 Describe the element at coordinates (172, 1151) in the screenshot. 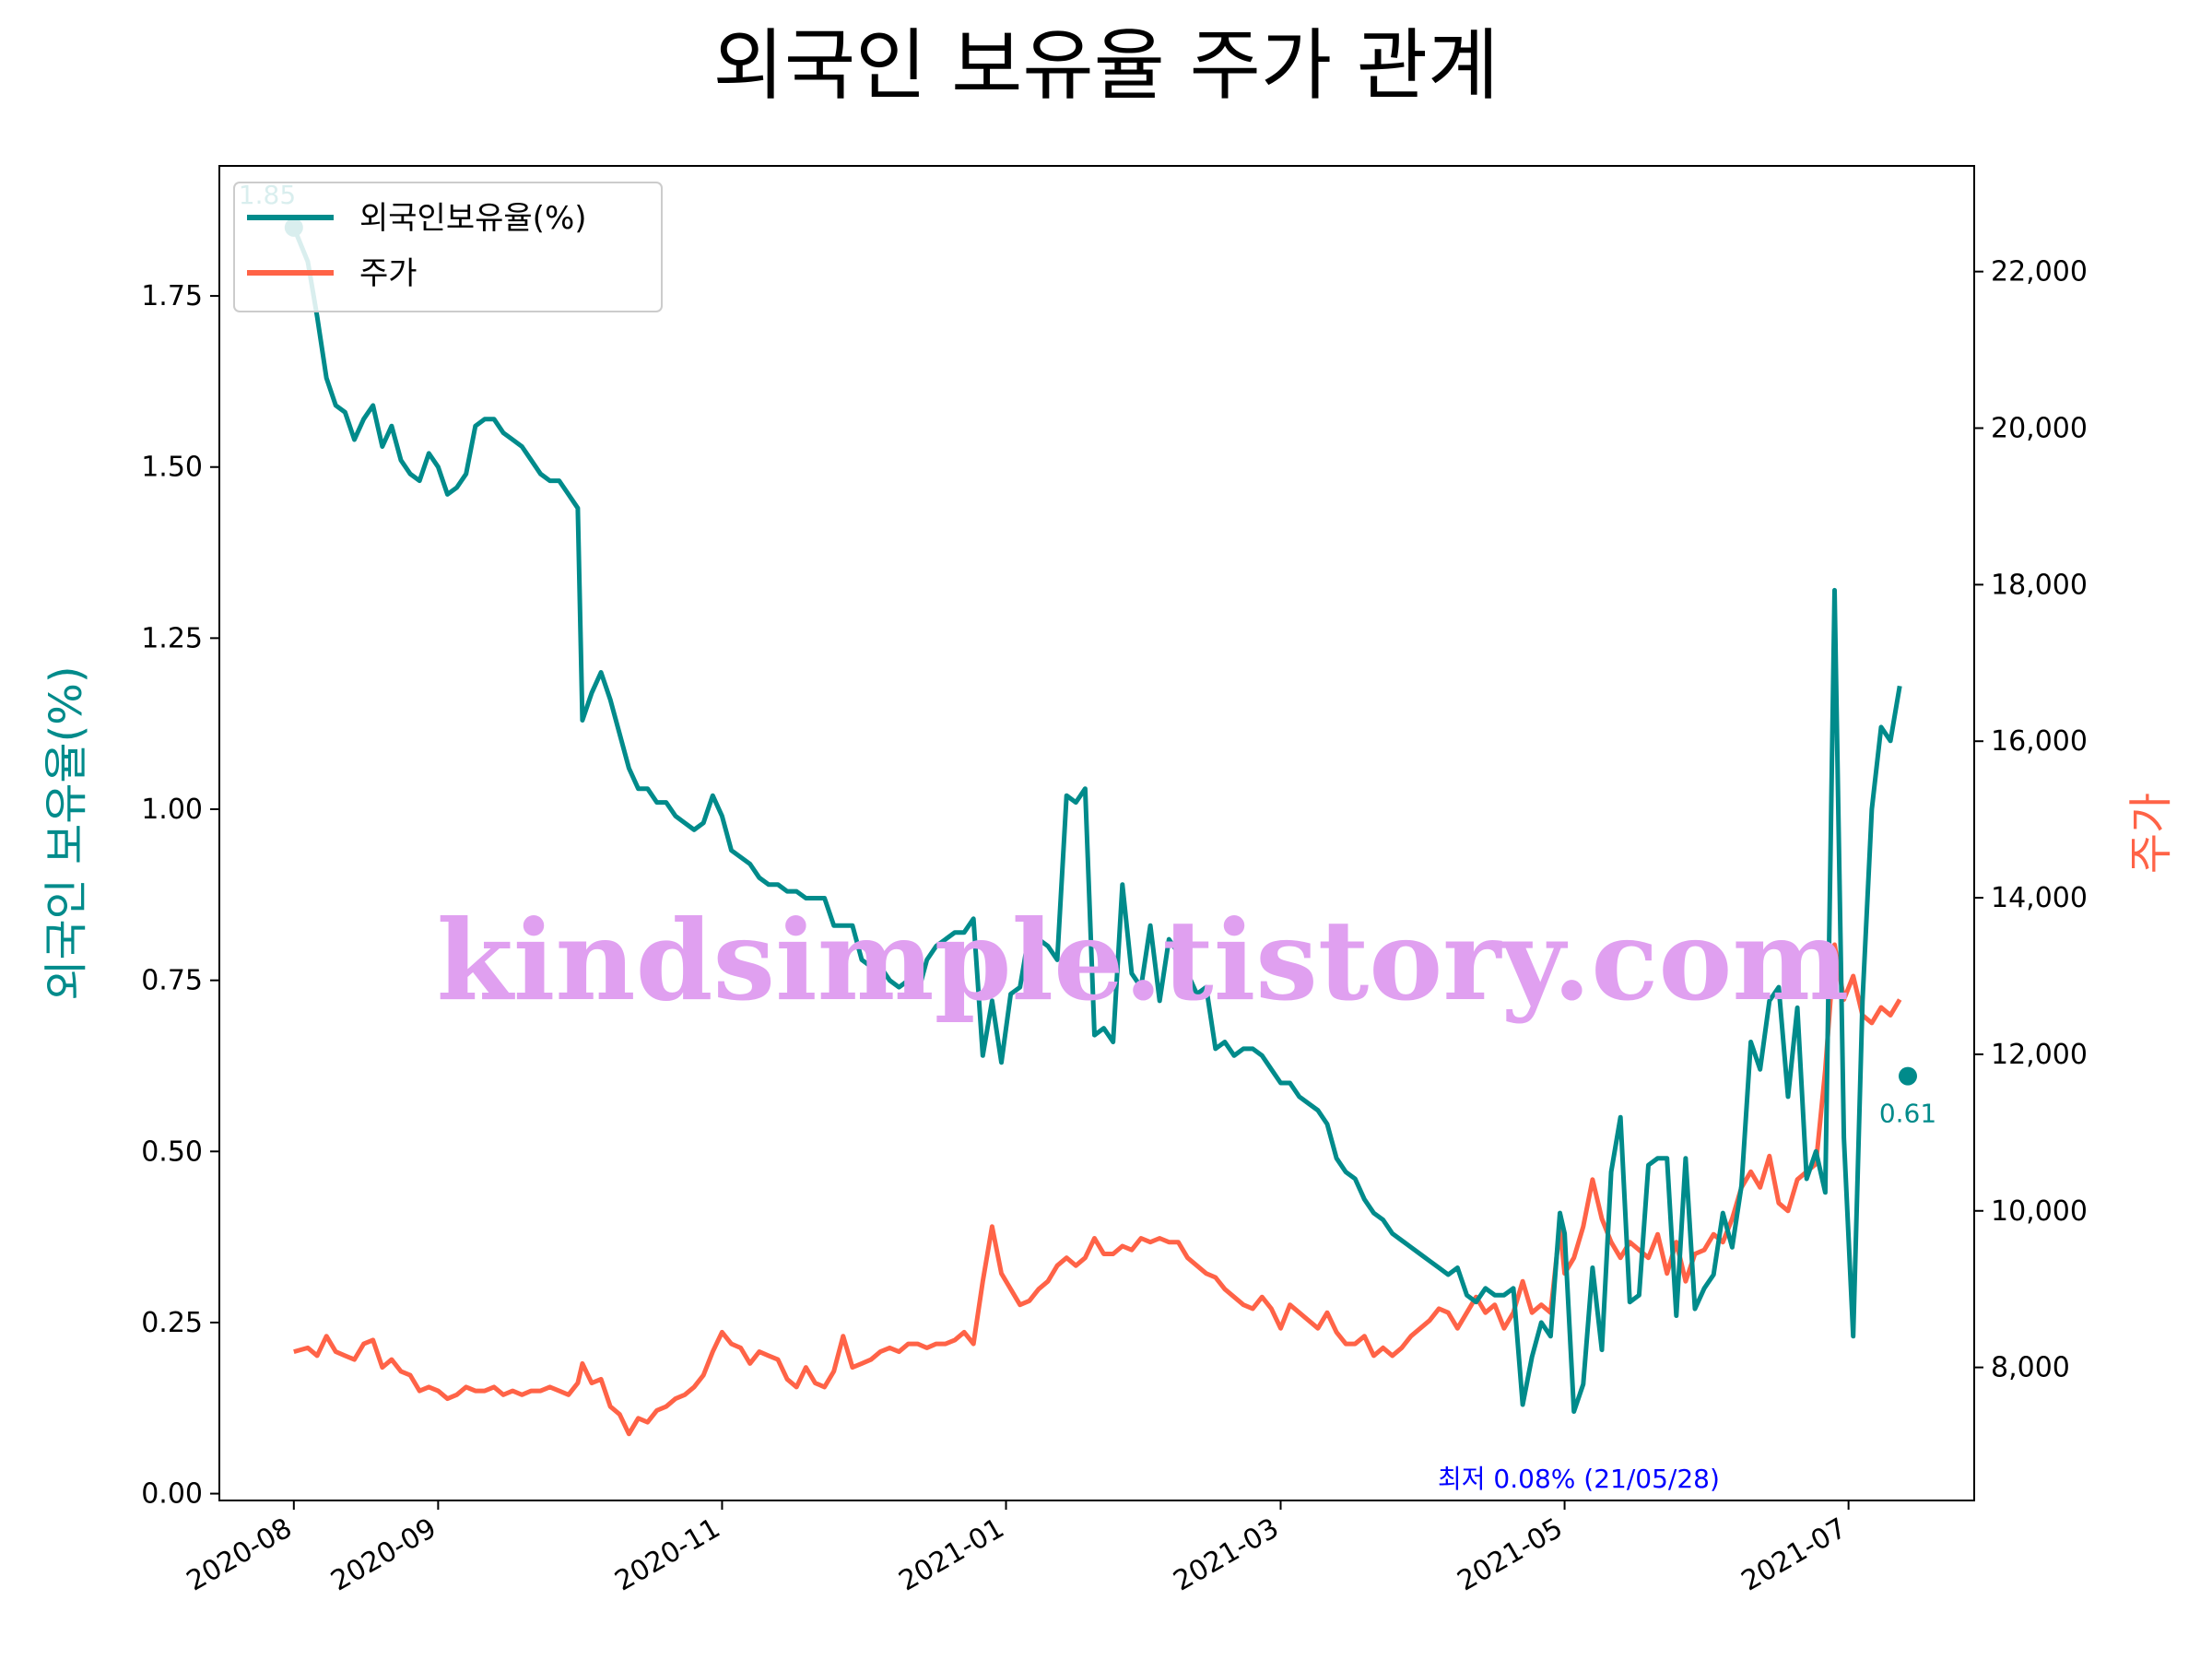

I see `left-y-tick-label: 0.50` at that location.